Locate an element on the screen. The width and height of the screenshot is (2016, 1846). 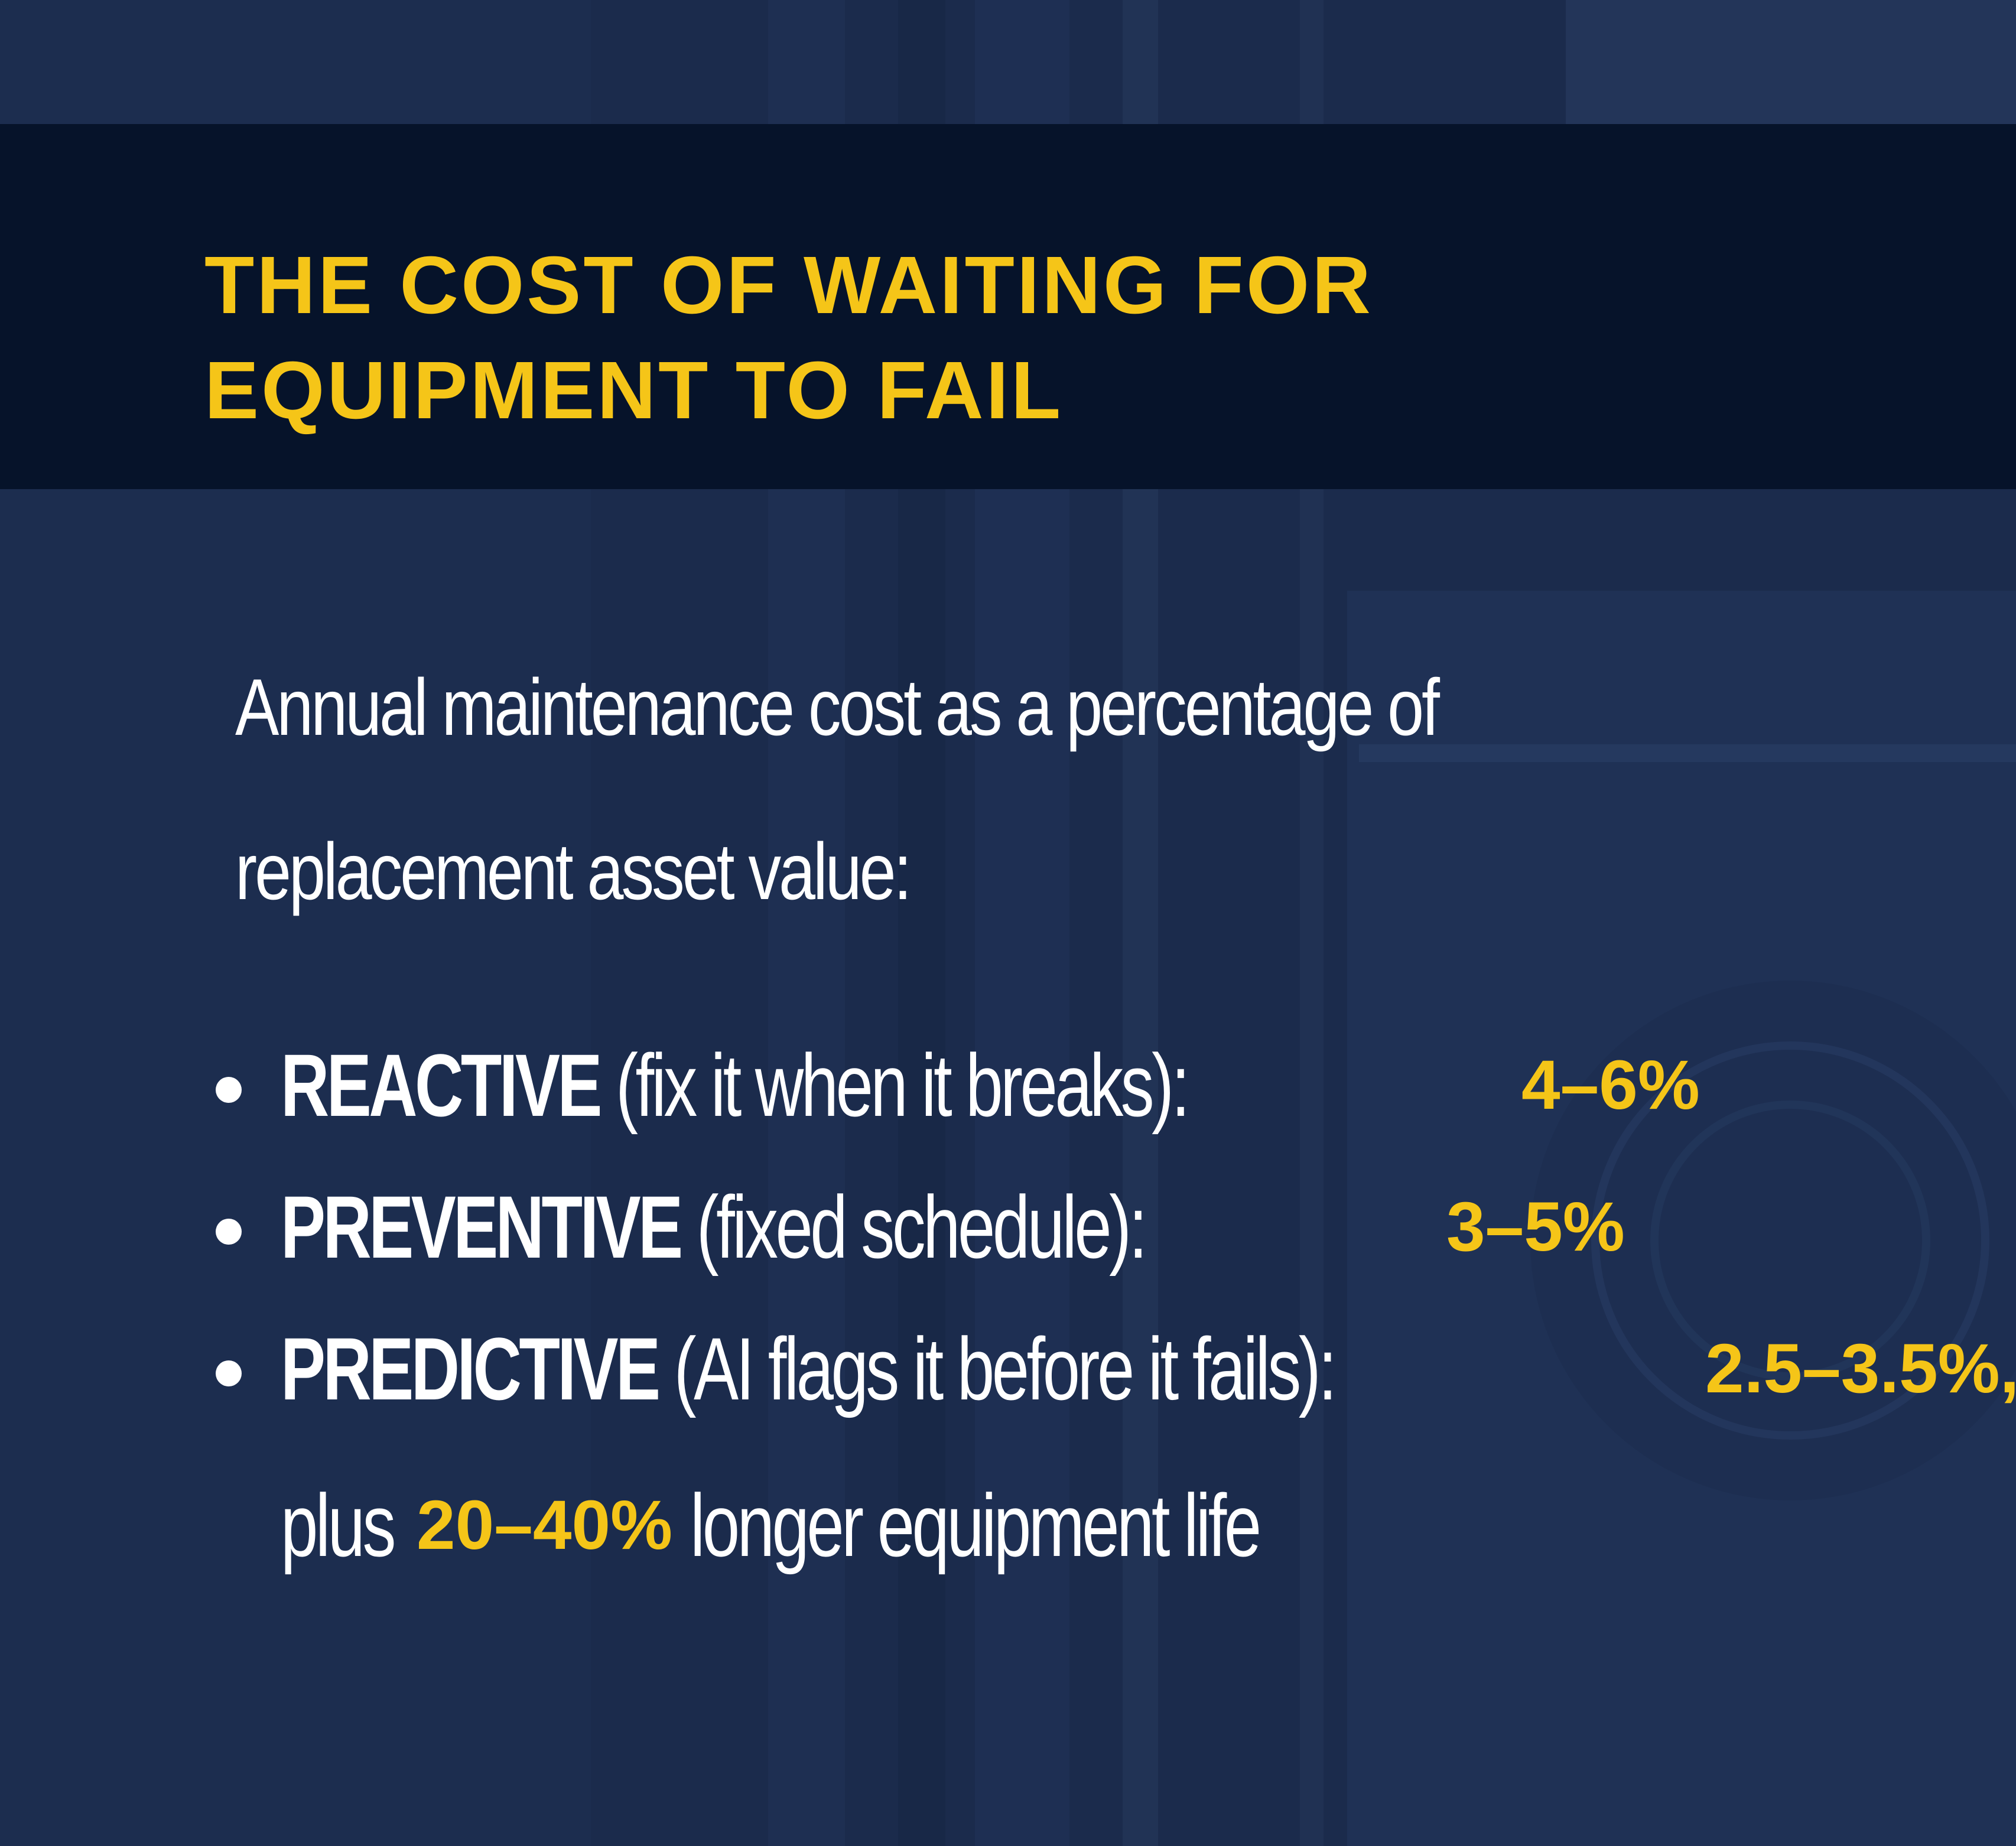
title-line-1: THE COST OF WAITING FOR is located at coordinates (788, 285).